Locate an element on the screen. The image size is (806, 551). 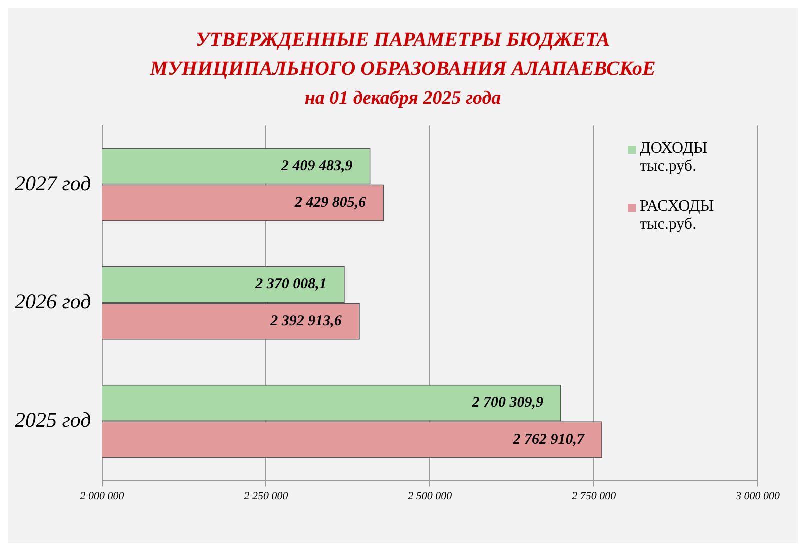
x-tick-label: 2 000 000 is located at coordinates (102, 496).